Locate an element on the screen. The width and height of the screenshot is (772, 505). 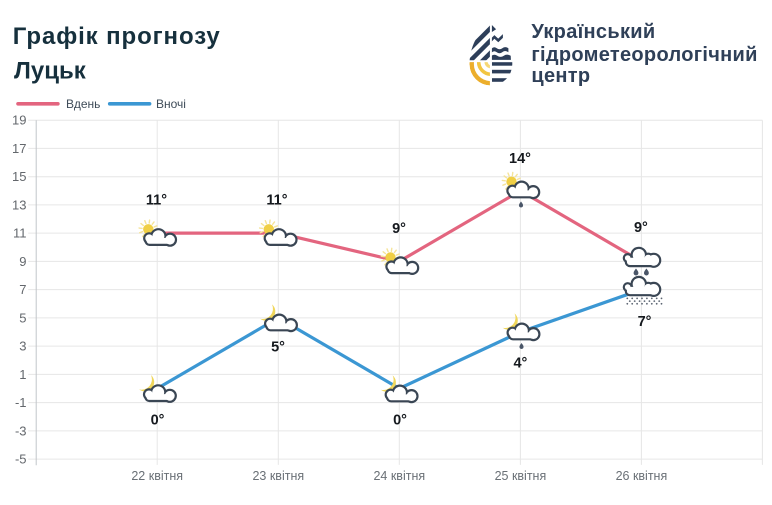
svg-text: -3 is located at coordinates (21, 430).